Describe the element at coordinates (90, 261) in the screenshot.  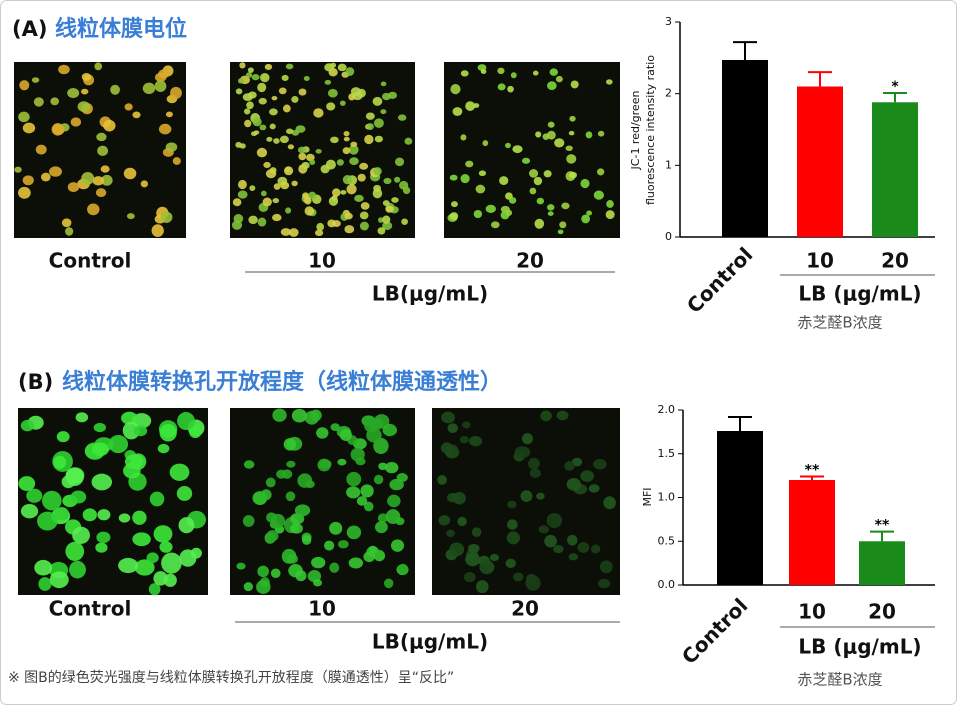
I see `image-label: Control` at that location.